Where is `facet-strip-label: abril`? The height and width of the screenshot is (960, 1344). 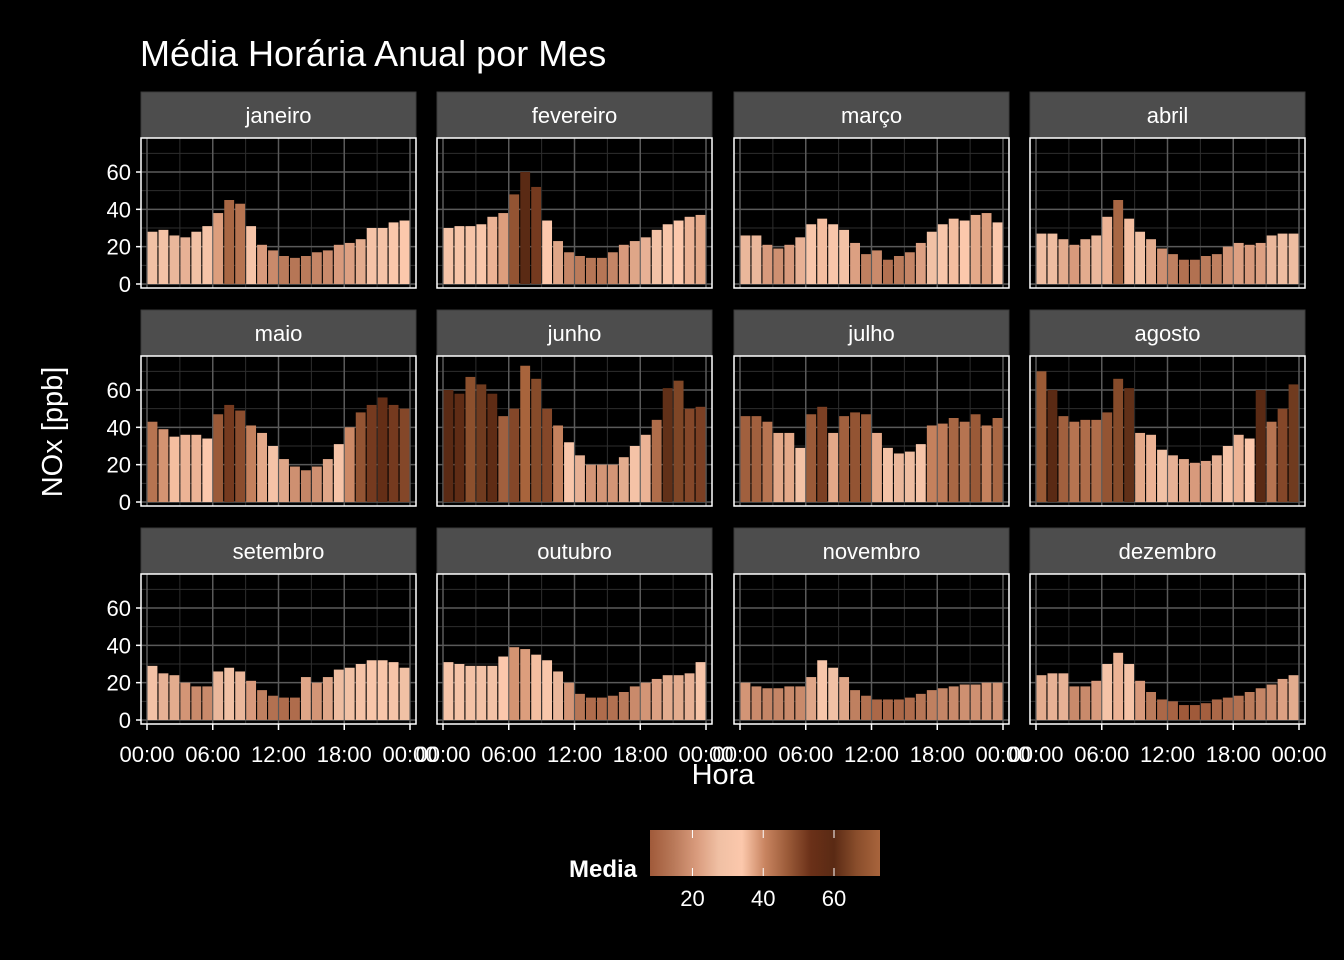 facet-strip-label: abril is located at coordinates (1168, 115).